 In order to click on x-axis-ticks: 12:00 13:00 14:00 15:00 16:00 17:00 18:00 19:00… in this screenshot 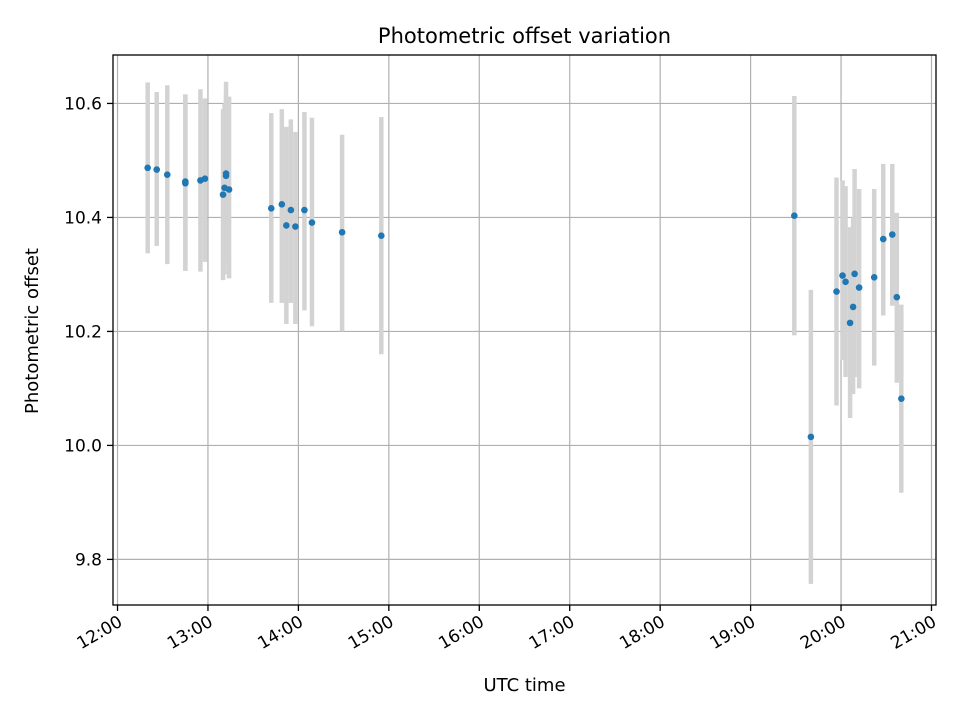, I will do `click(507, 629)`.